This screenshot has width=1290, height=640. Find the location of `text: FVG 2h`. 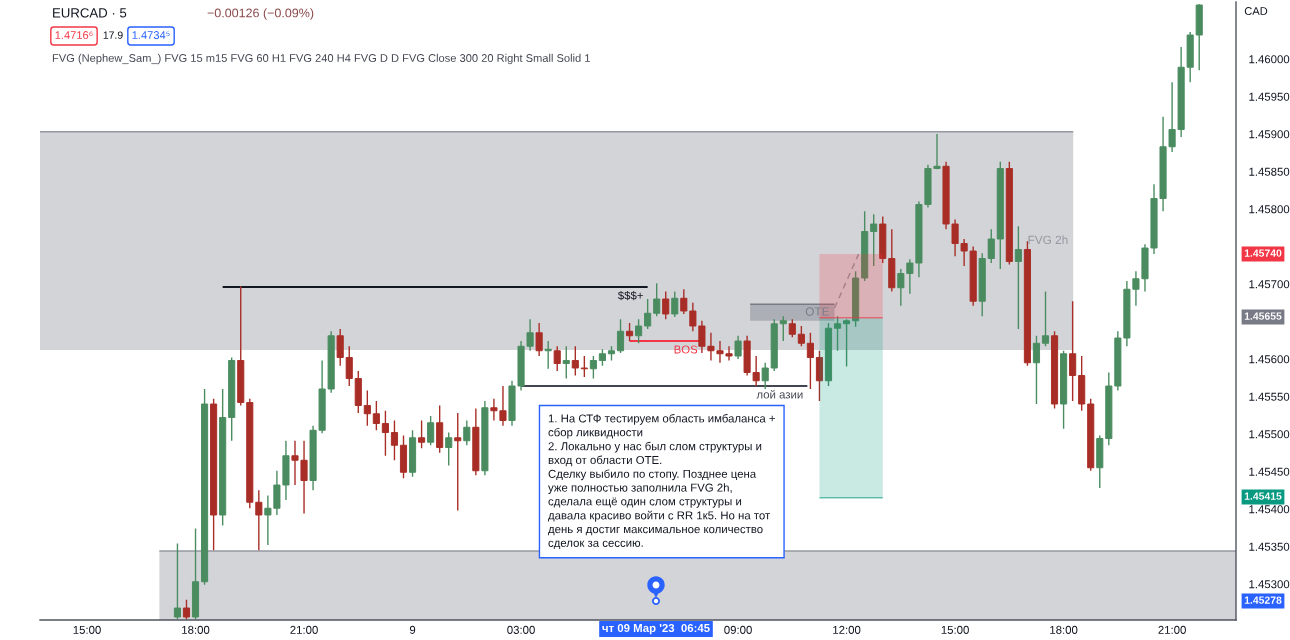

text: FVG 2h is located at coordinates (1048, 240).